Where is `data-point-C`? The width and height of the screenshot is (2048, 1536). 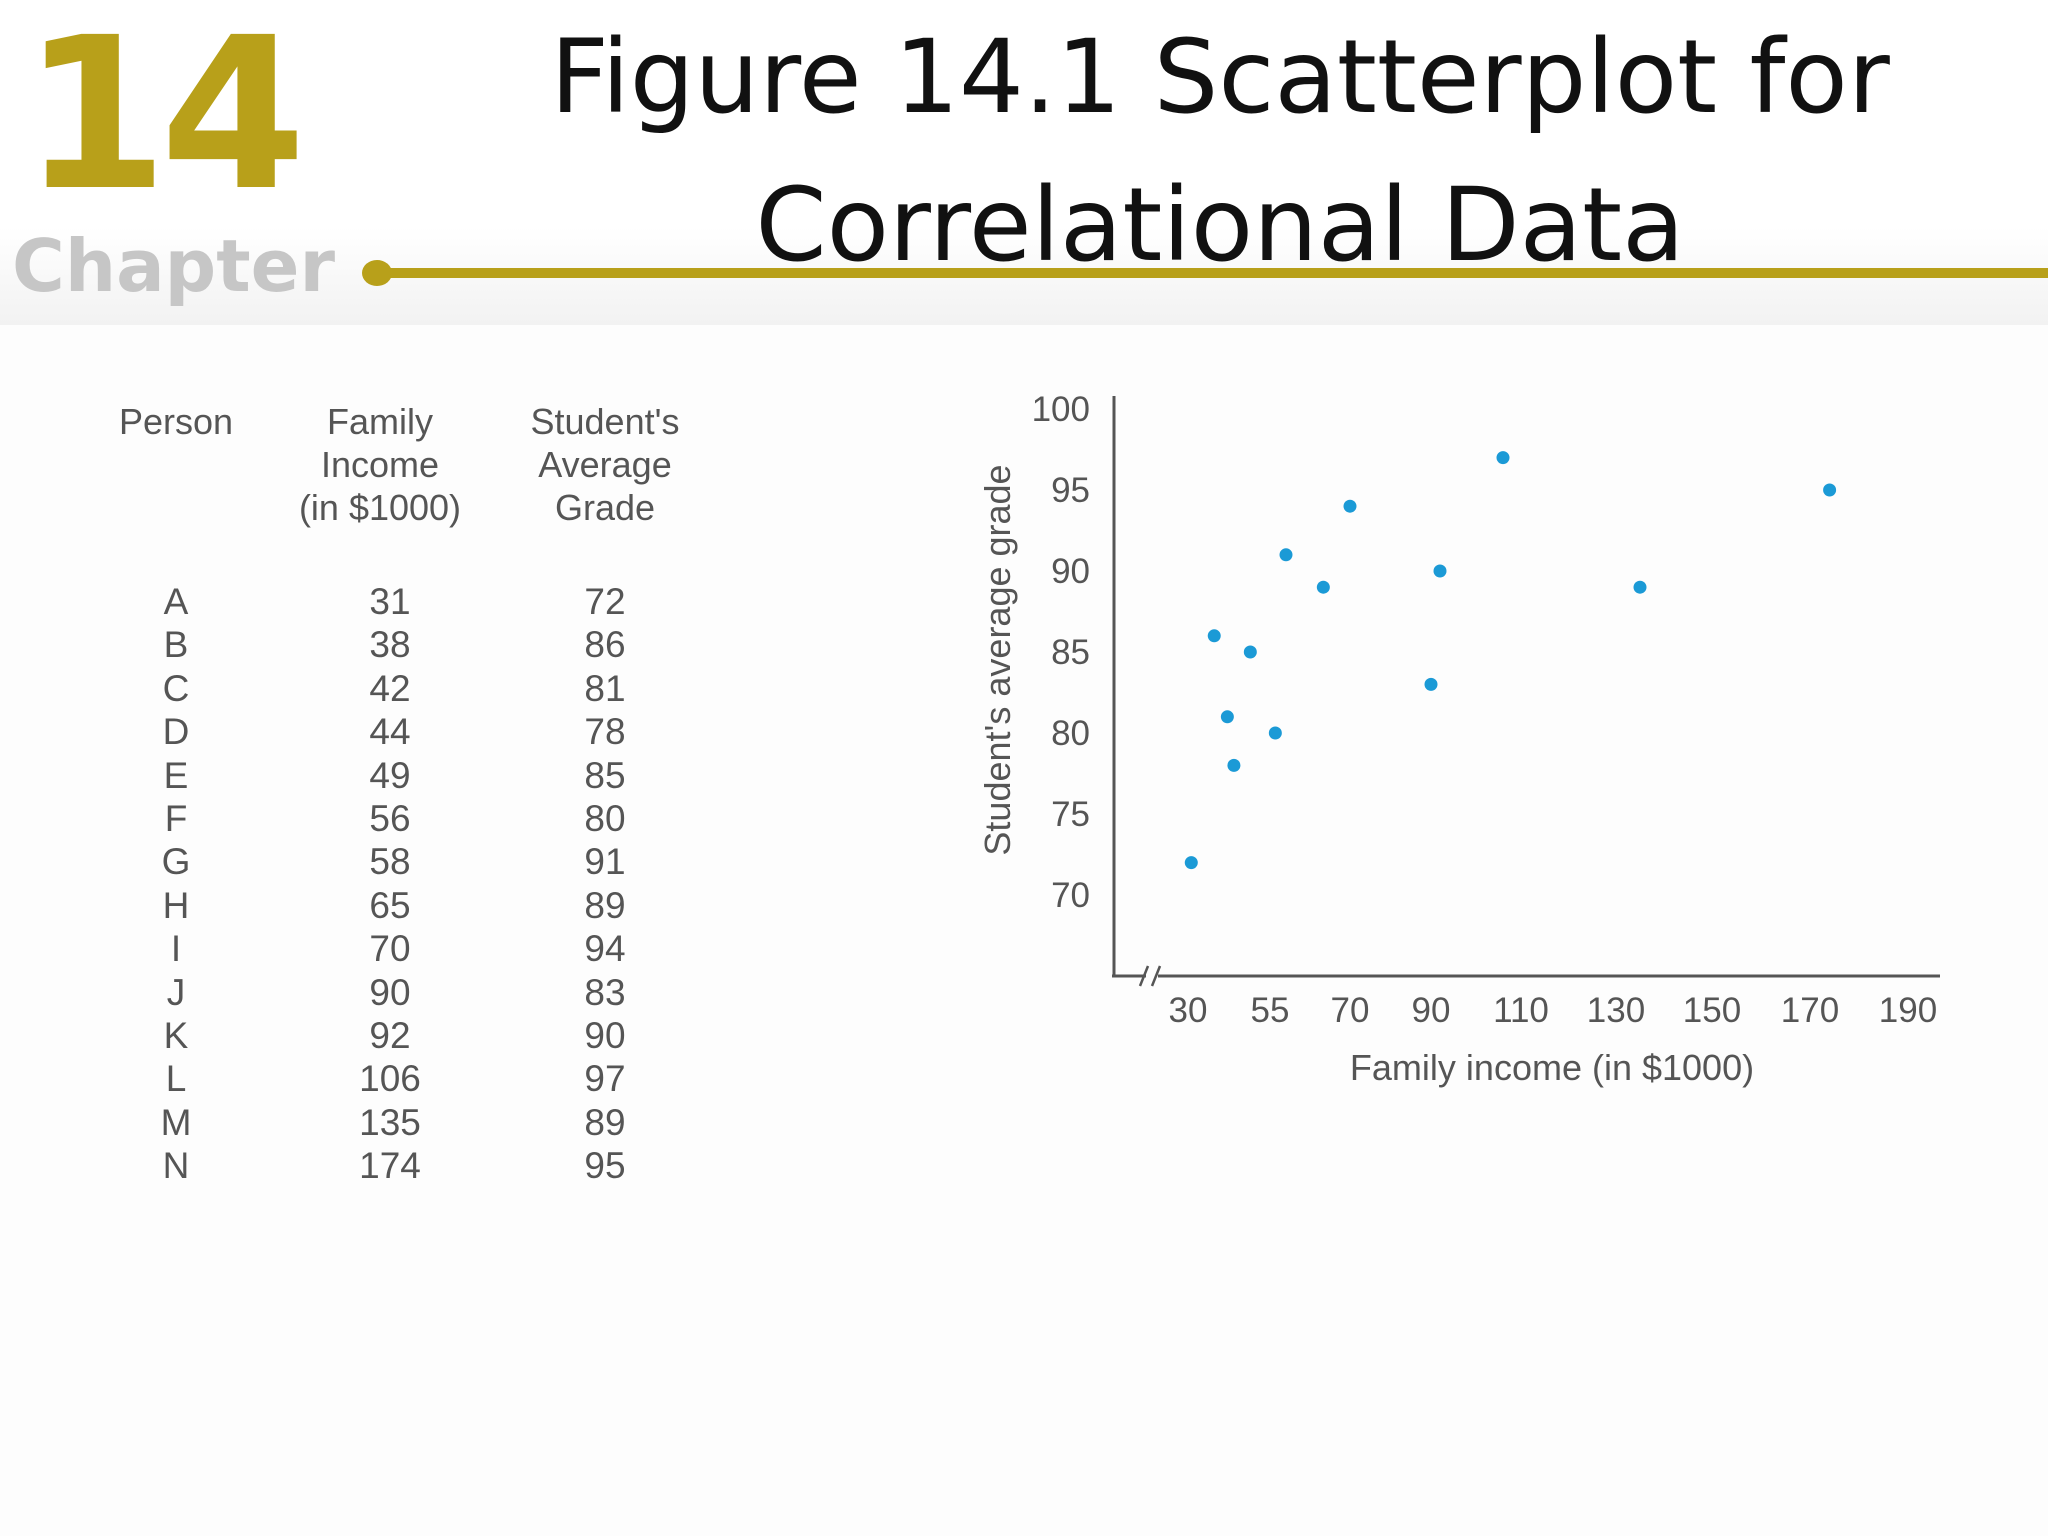
data-point-C is located at coordinates (1227, 717).